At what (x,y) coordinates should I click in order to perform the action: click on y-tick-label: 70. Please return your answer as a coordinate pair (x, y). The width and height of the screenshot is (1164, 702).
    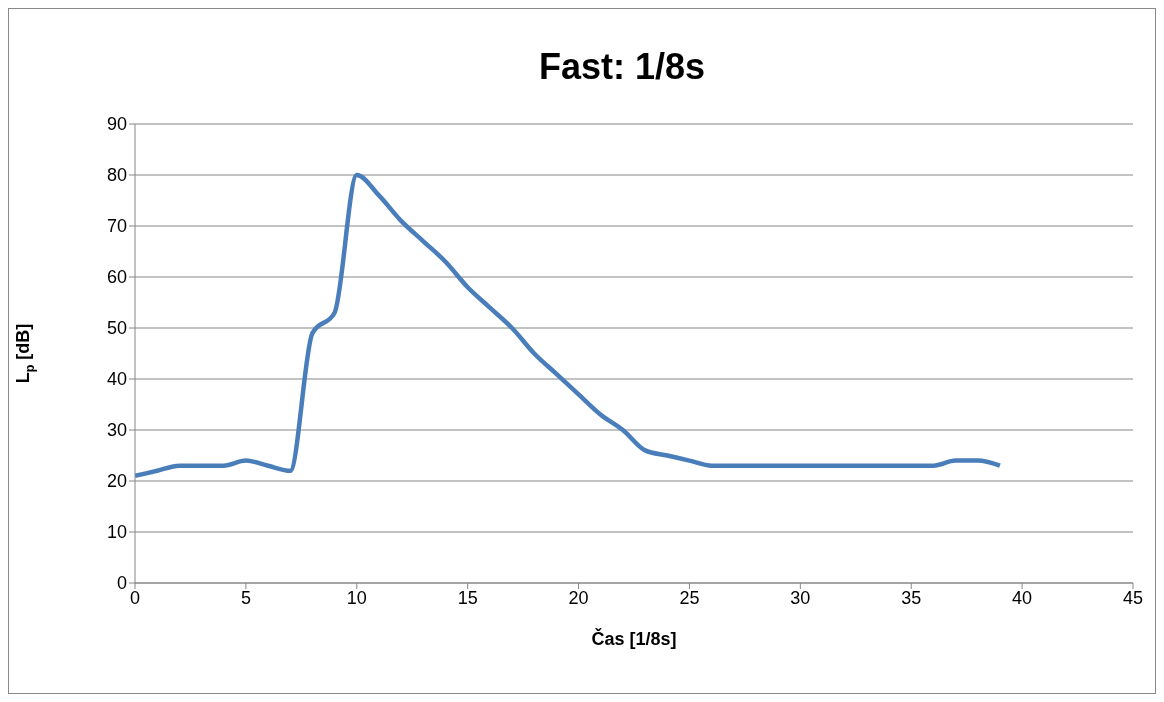
    Looking at the image, I should click on (116, 226).